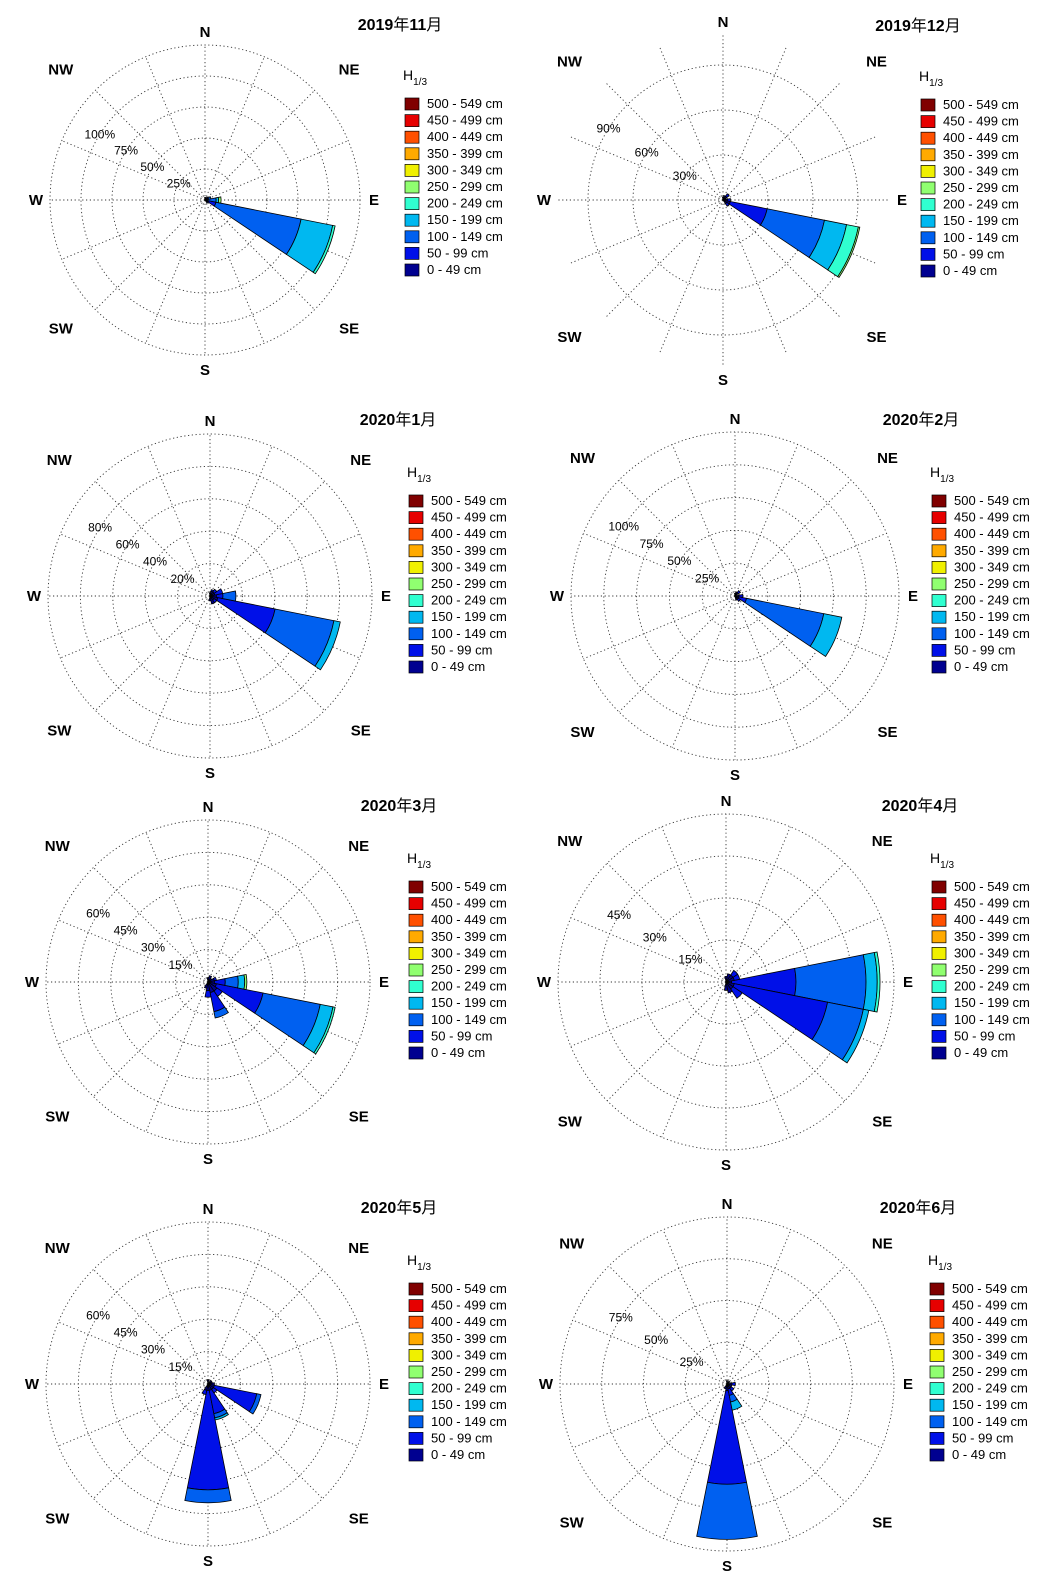  What do you see at coordinates (882, 1122) in the screenshot?
I see `compass-label-se: SE` at bounding box center [882, 1122].